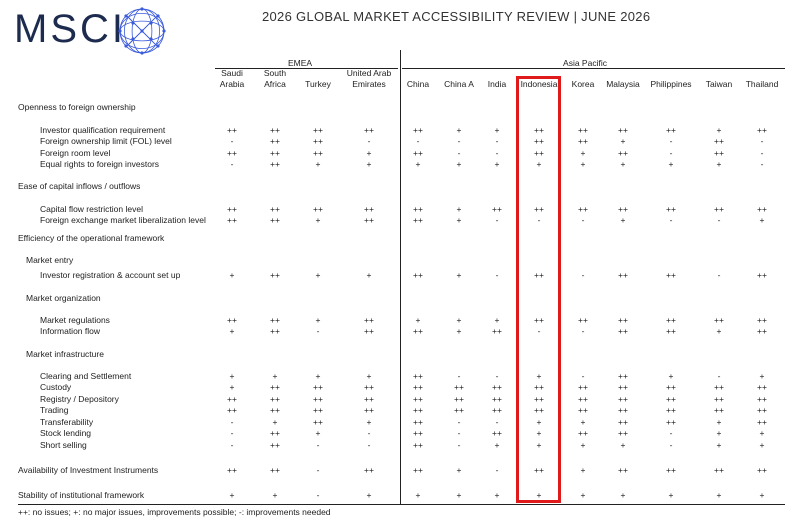 The image size is (799, 523). I want to click on row-label-market-infrastructure: Market infrastructure, so click(65, 354).